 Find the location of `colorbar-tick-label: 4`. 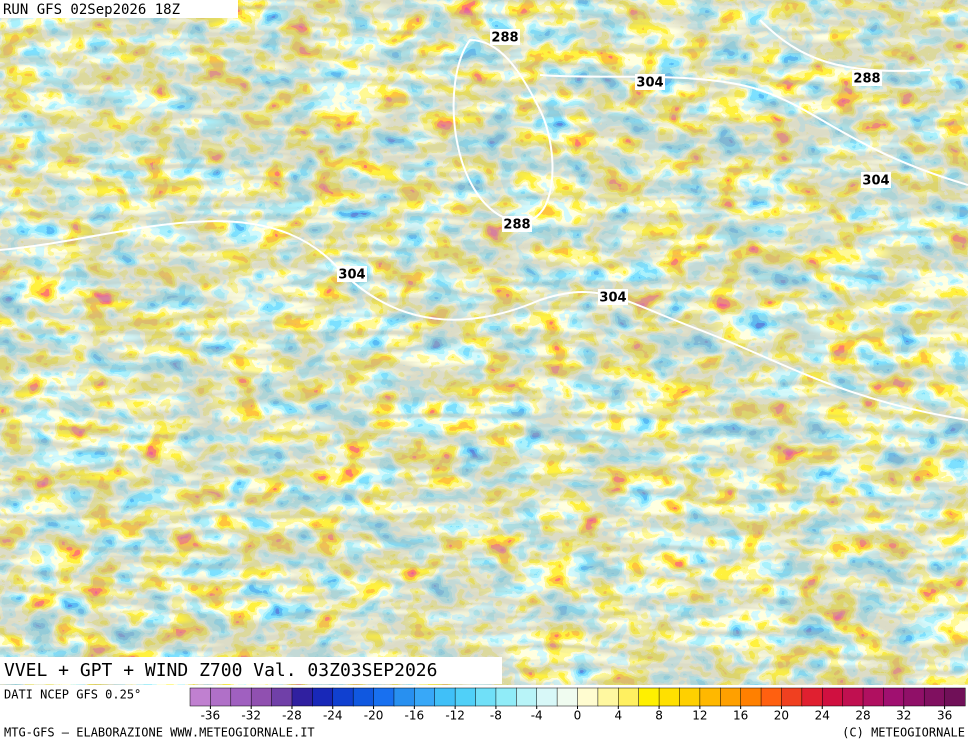

colorbar-tick-label: 4 is located at coordinates (618, 716).